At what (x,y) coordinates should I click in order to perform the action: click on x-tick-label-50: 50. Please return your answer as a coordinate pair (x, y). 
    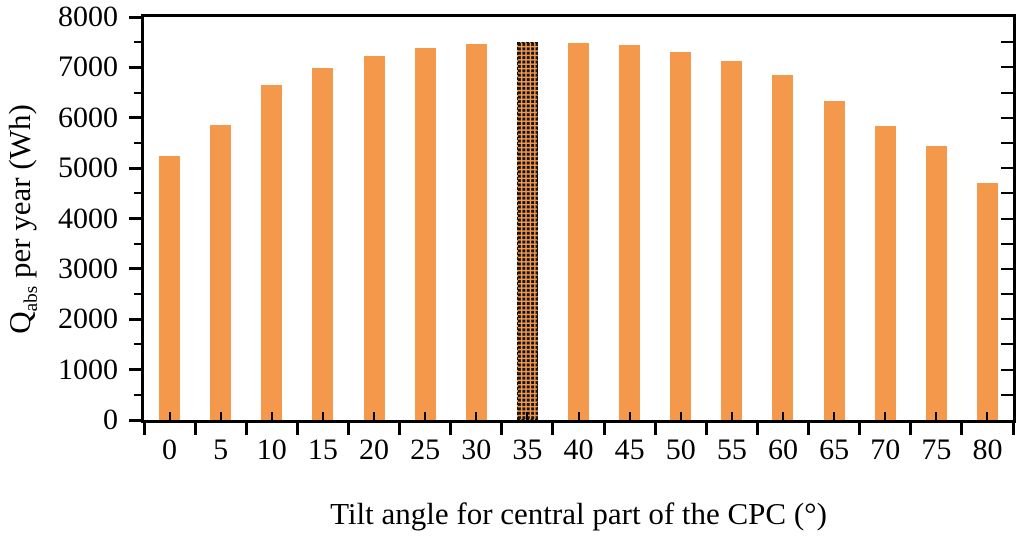
    Looking at the image, I should click on (680, 449).